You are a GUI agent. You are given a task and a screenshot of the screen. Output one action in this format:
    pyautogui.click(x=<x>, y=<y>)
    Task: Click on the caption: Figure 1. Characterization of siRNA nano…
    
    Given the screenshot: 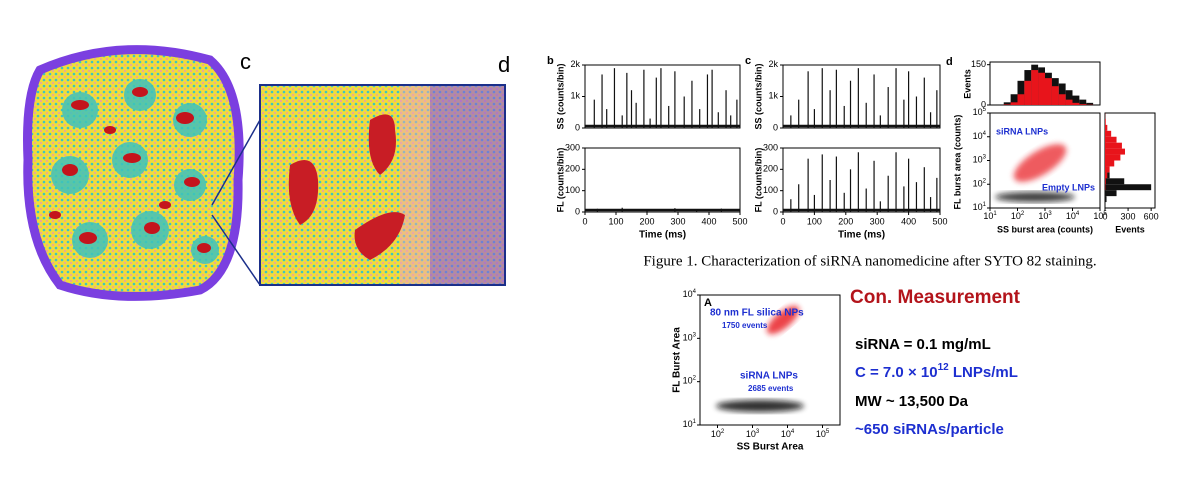 What is the action you would take?
    pyautogui.click(x=869, y=261)
    